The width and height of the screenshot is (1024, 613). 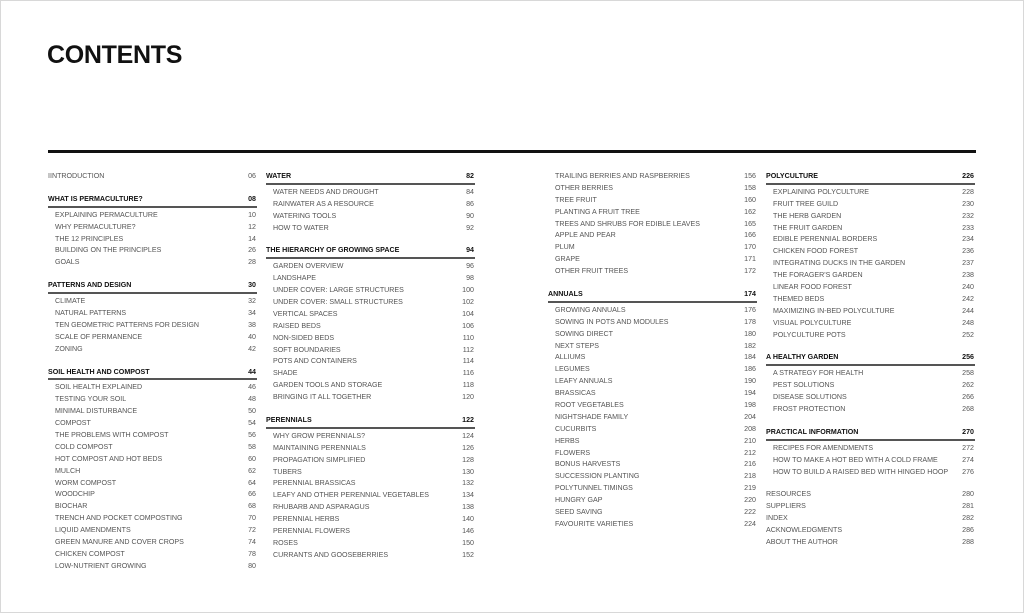 What do you see at coordinates (370, 461) in the screenshot?
I see `toc-item: PROPAGATION SIMPLIFIED 128` at bounding box center [370, 461].